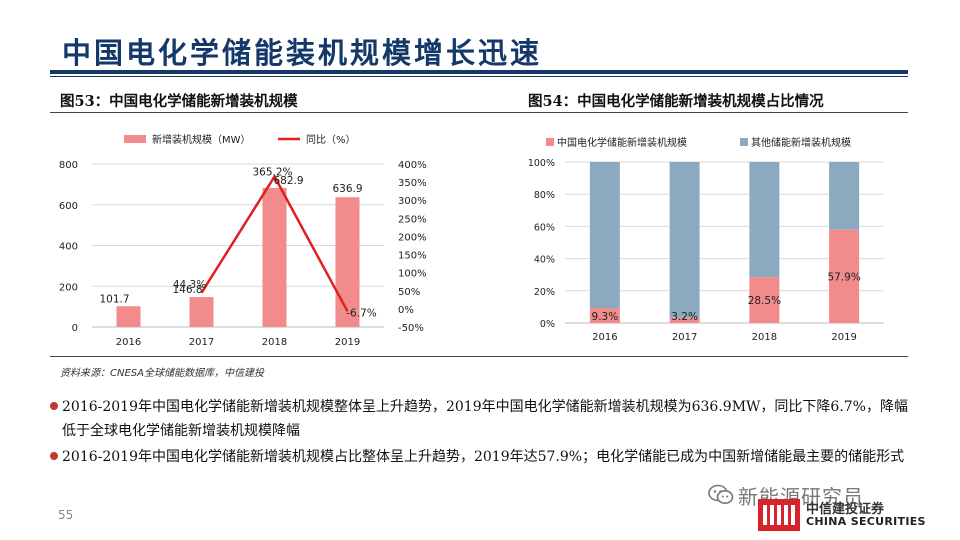 The image size is (960, 540). What do you see at coordinates (801, 142) in the screenshot?
I see `legend-other-label: 其他储能新增装机规模` at bounding box center [801, 142].